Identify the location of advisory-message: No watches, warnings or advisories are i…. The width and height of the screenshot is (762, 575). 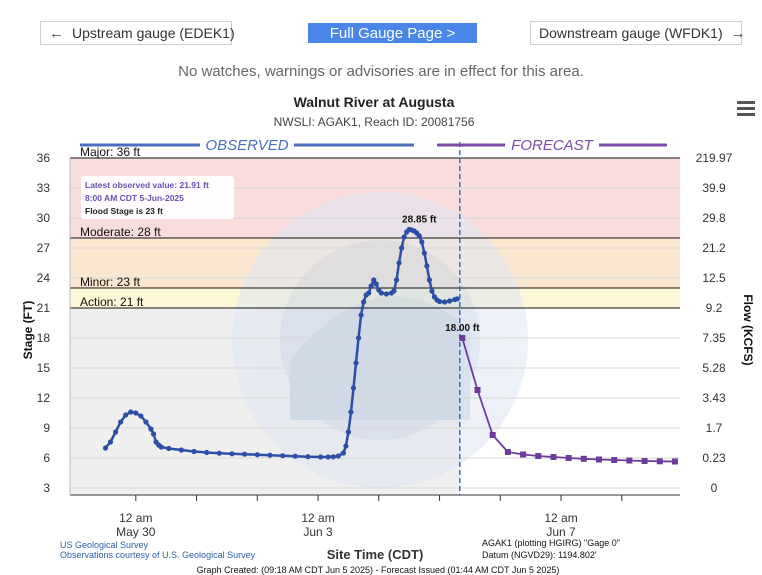
(381, 71).